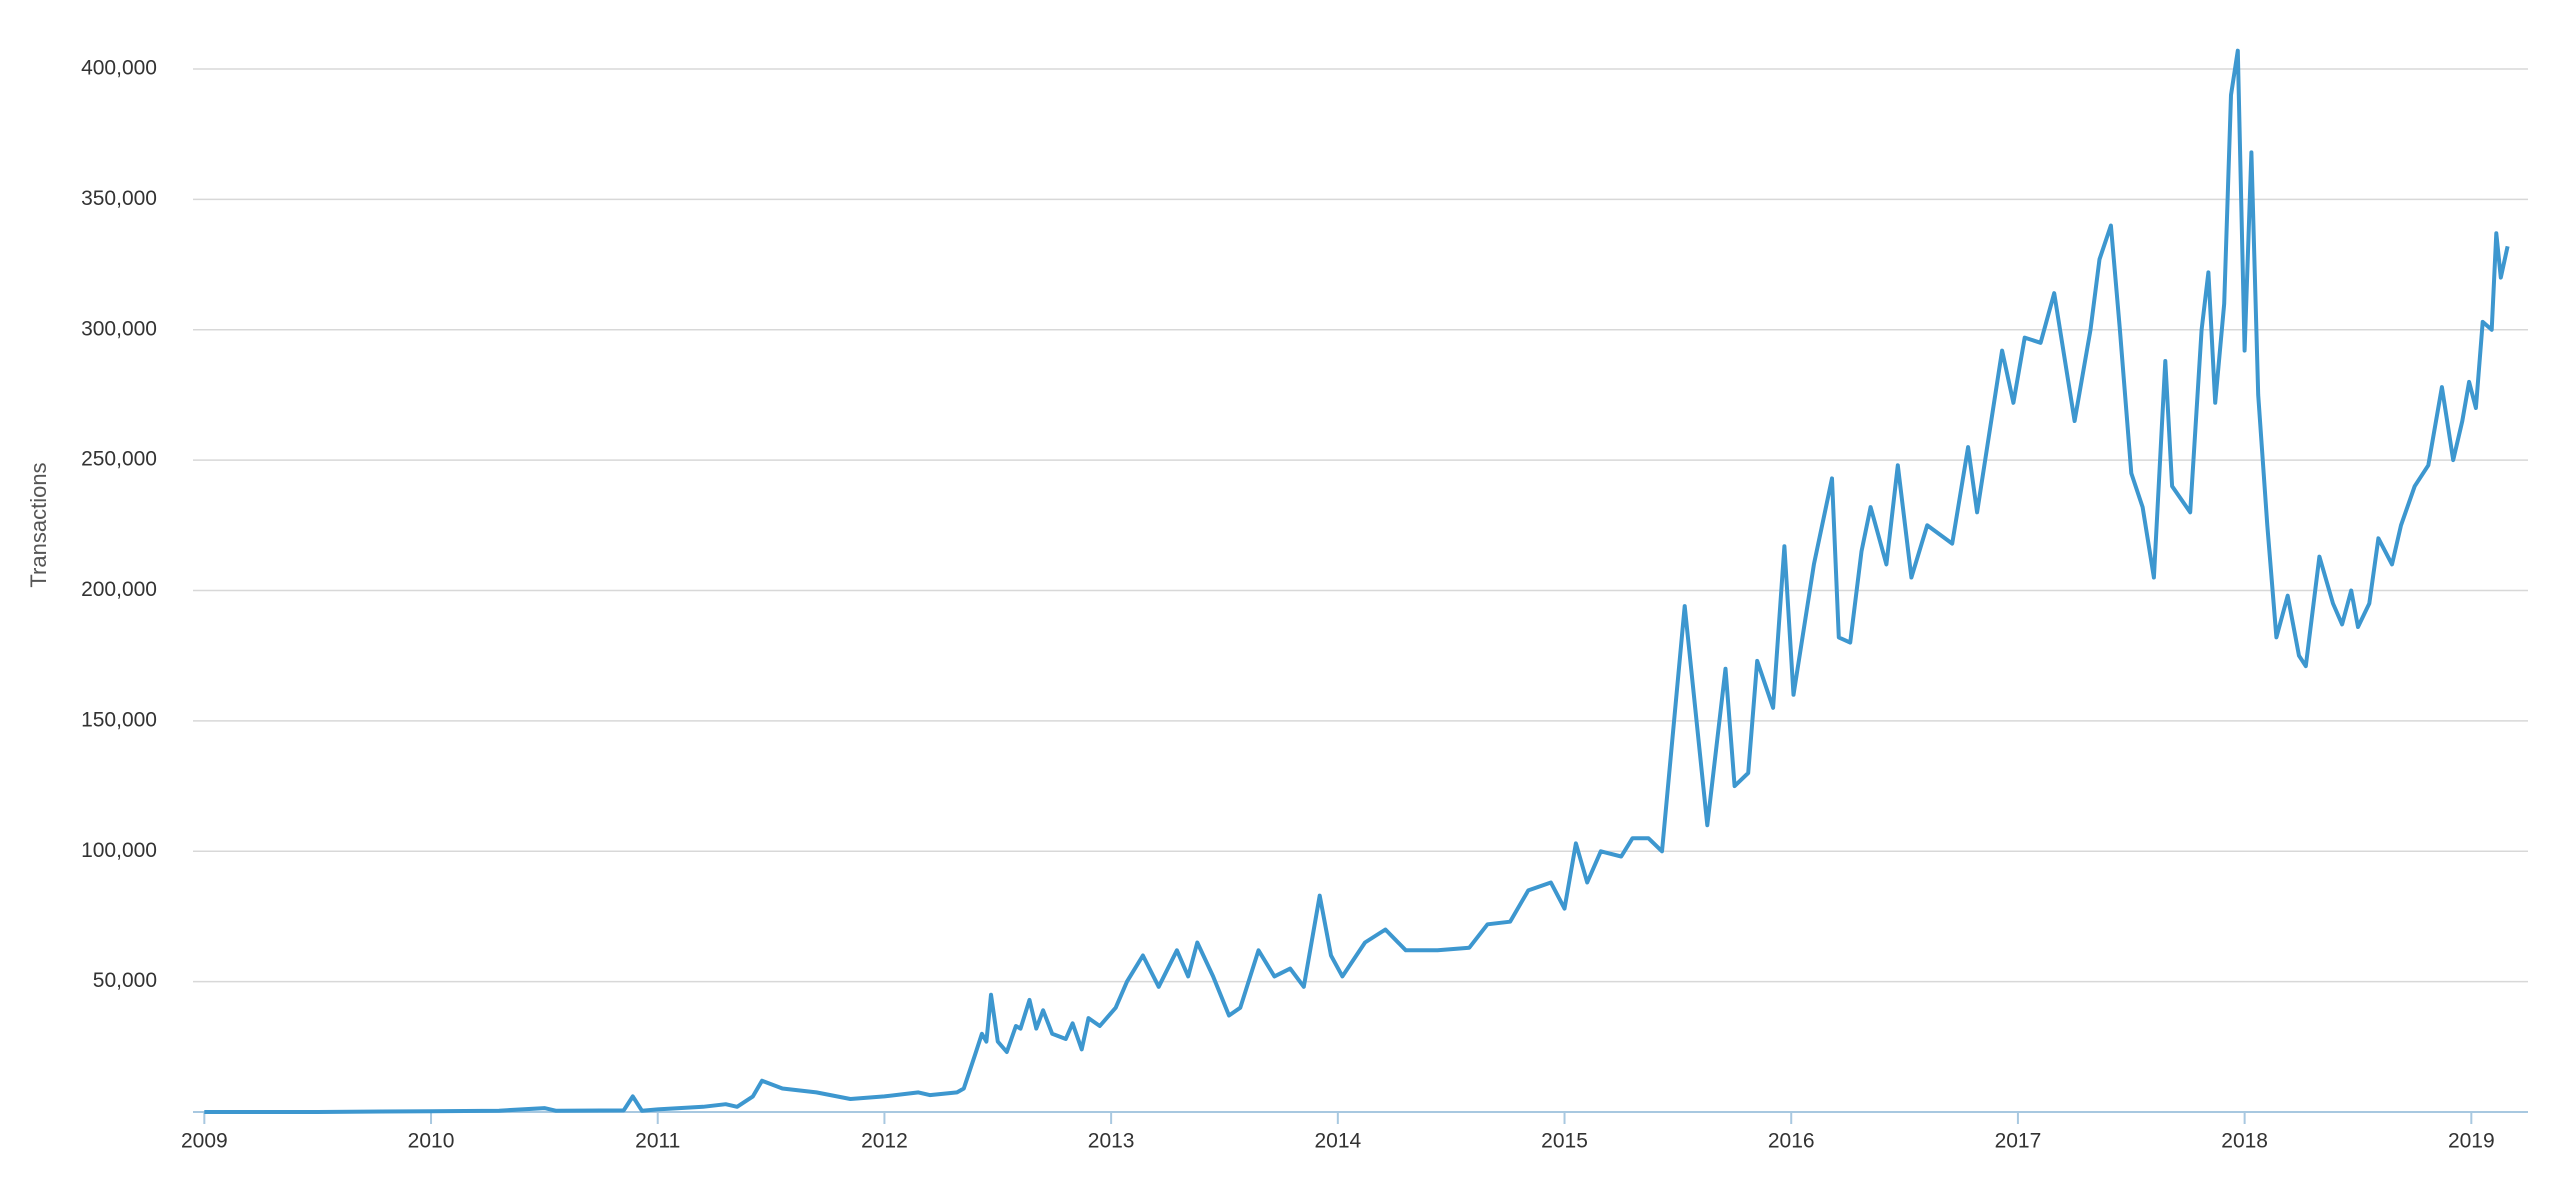 The height and width of the screenshot is (1194, 2560). I want to click on y-tick-label: 300,000, so click(119, 328).